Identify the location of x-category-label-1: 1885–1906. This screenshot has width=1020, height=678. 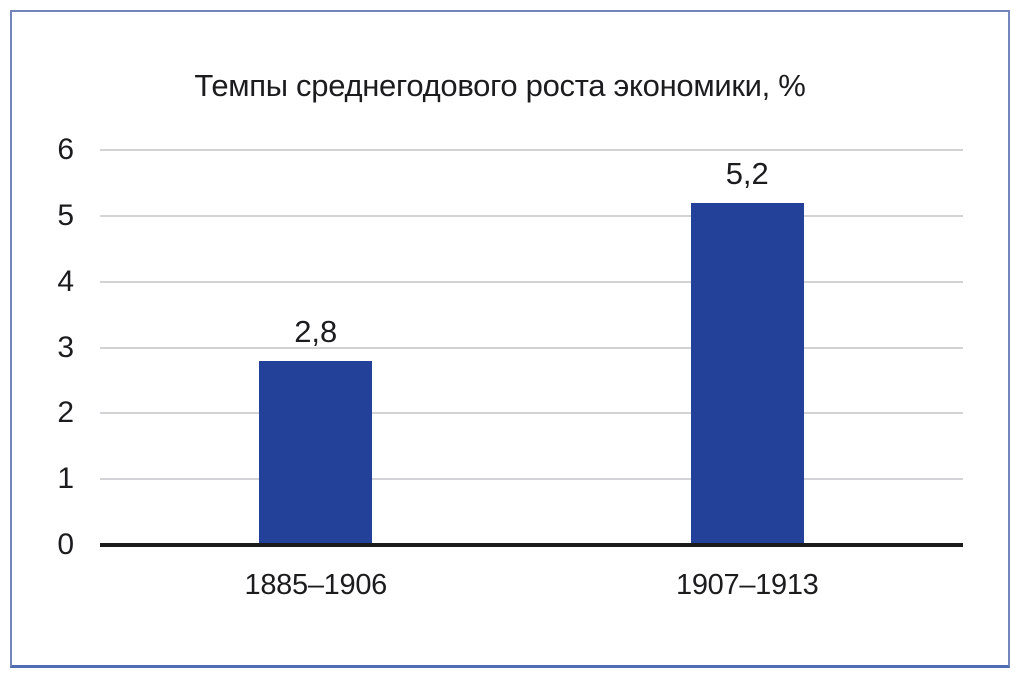
(316, 585).